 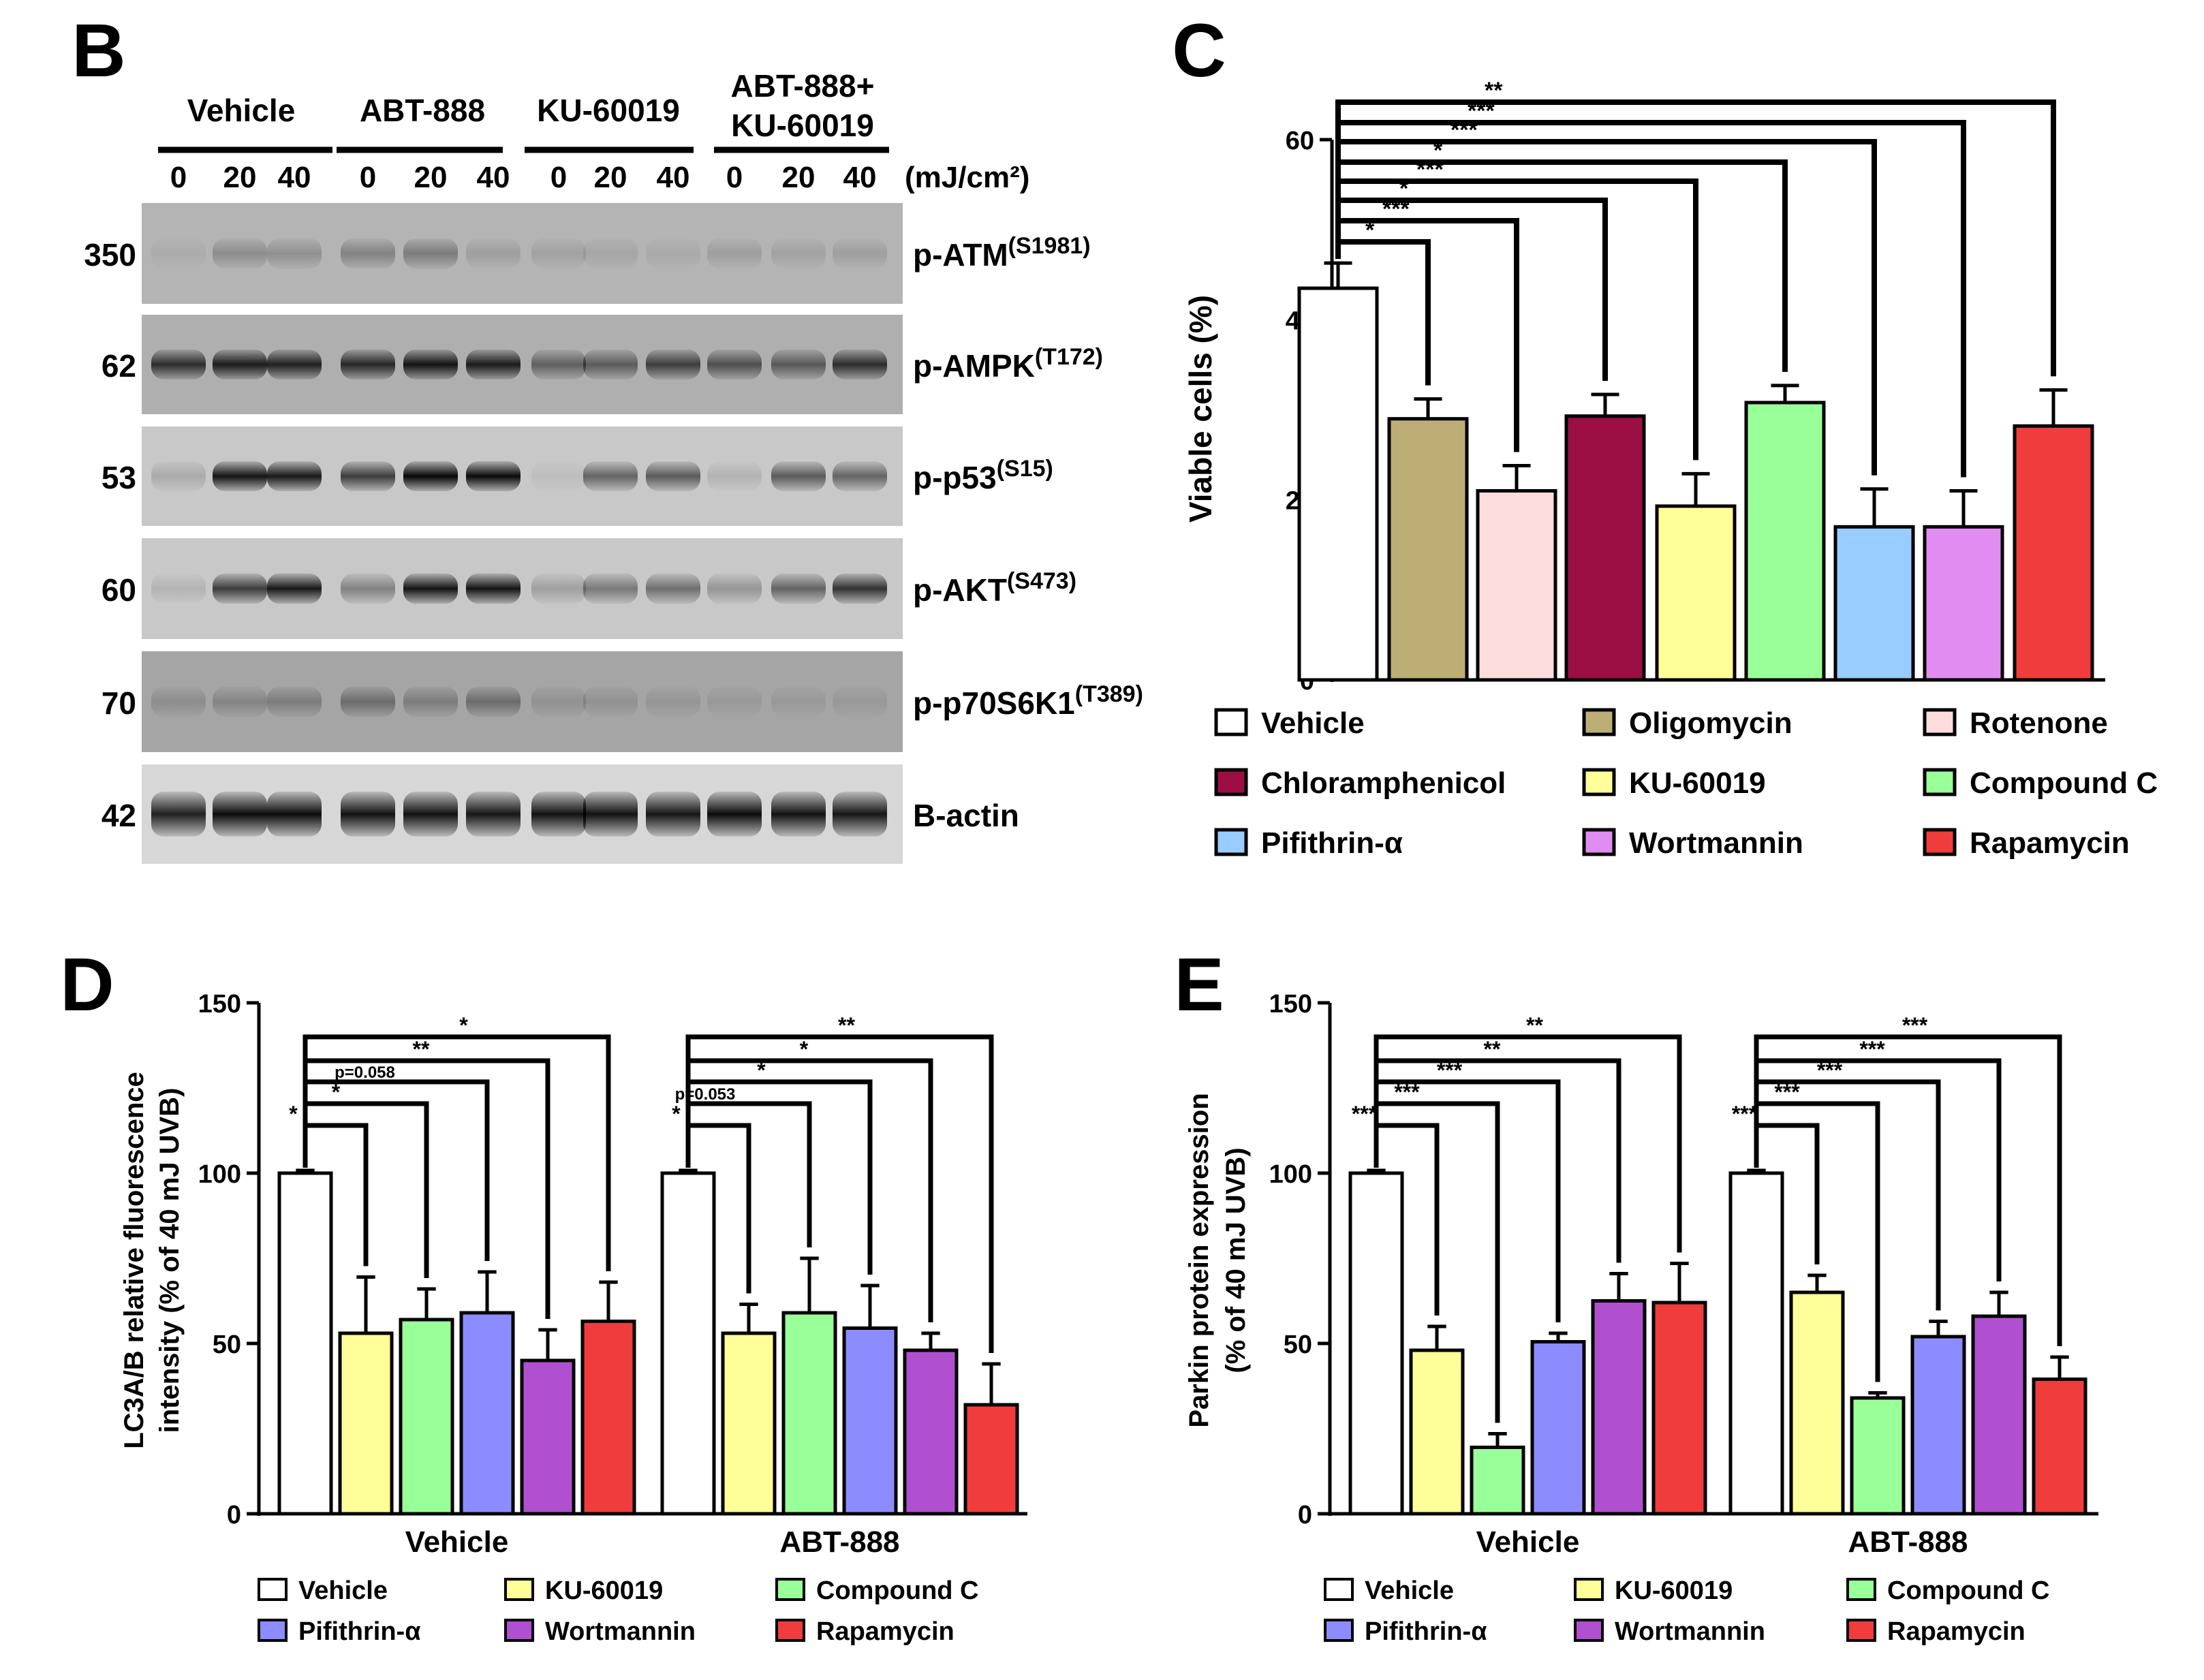 What do you see at coordinates (170, 1260) in the screenshot?
I see `y-axis-title-line2: intensity (% of 40 mJ UVB)` at bounding box center [170, 1260].